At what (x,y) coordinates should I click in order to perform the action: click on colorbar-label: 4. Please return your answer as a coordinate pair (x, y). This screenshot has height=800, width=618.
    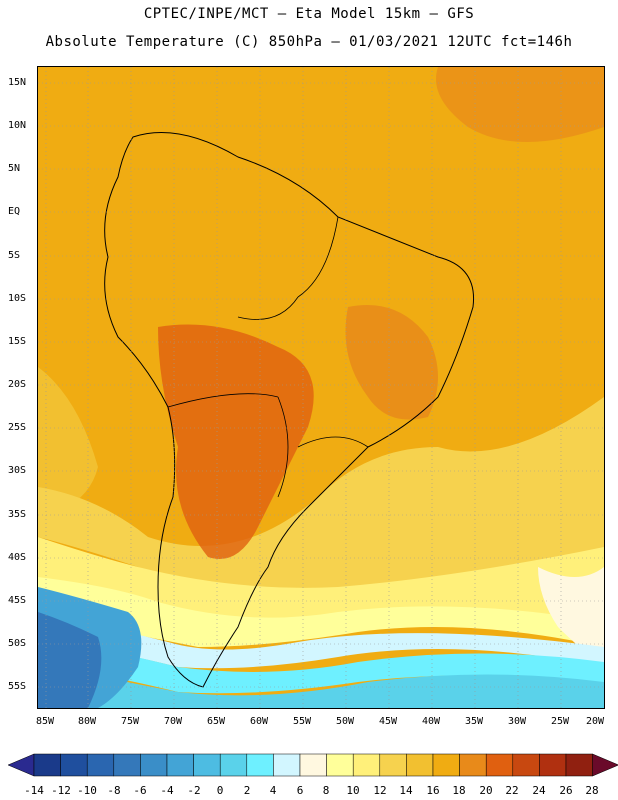
    Looking at the image, I should click on (273, 790).